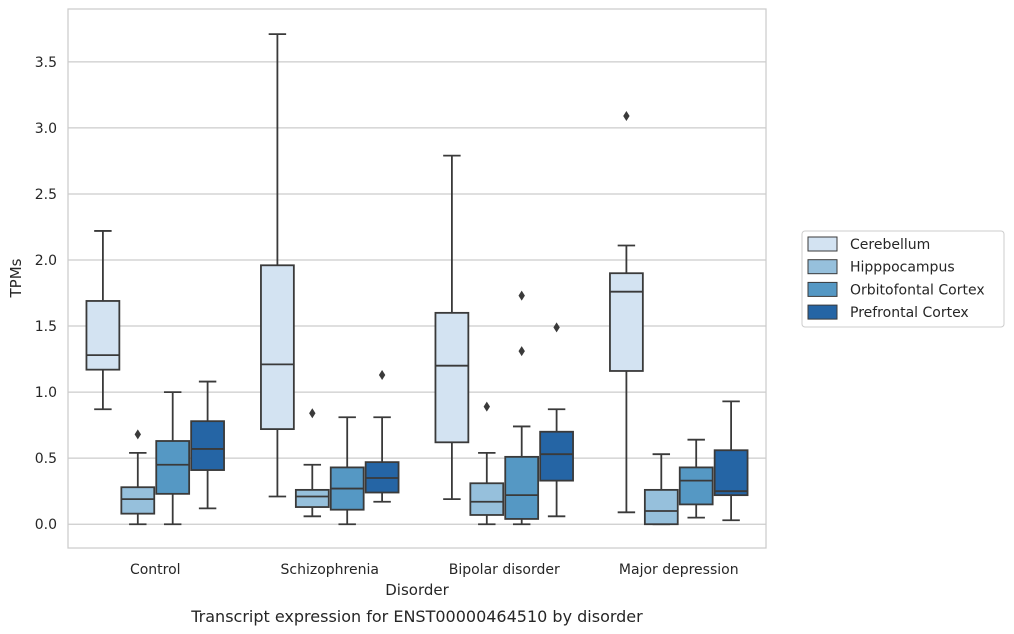  What do you see at coordinates (46, 327) in the screenshot?
I see `y-tick-label: 1.5` at bounding box center [46, 327].